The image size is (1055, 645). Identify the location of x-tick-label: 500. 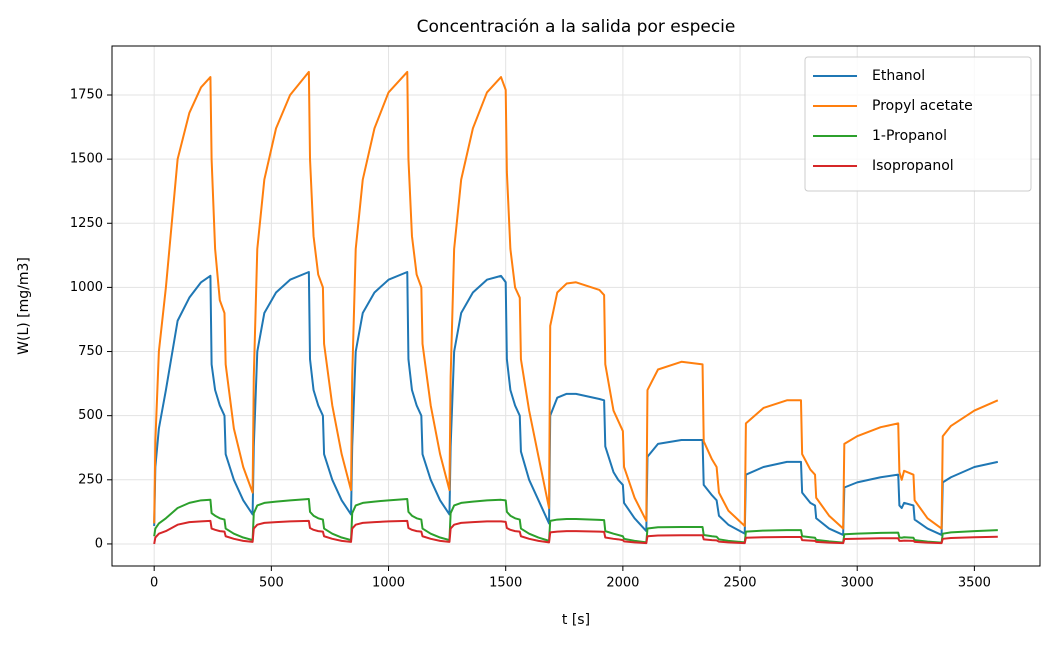
(271, 583).